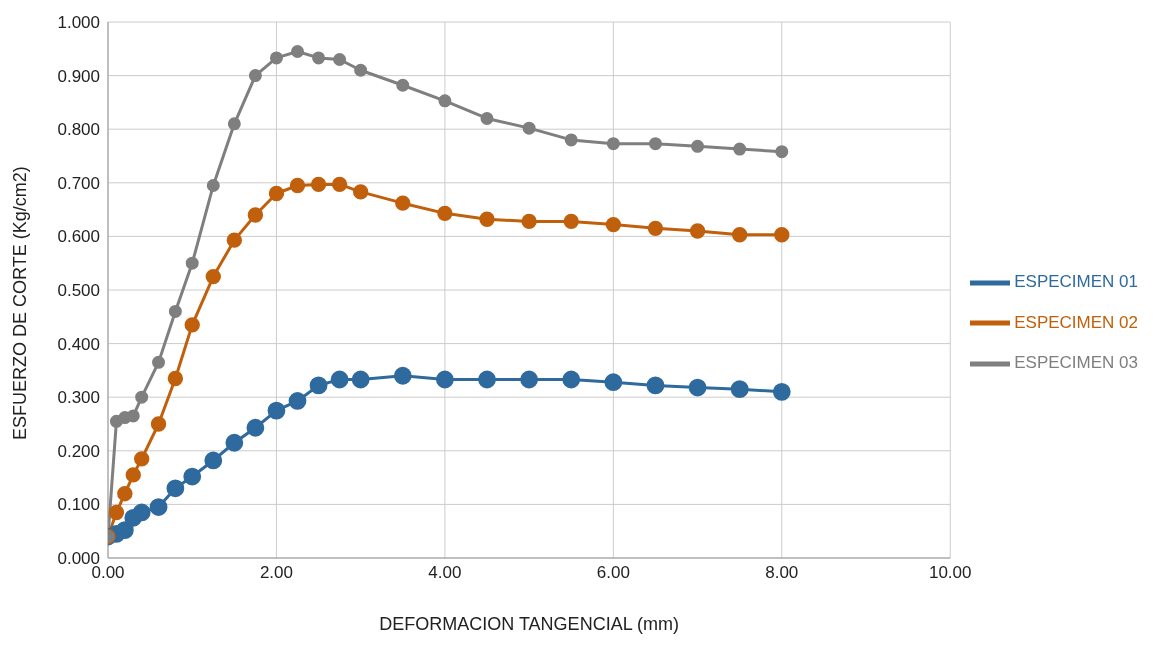 This screenshot has height=649, width=1176. Describe the element at coordinates (529, 624) in the screenshot. I see `x-axis-title: DEFORMACION TANGENCIAL (mm)` at that location.